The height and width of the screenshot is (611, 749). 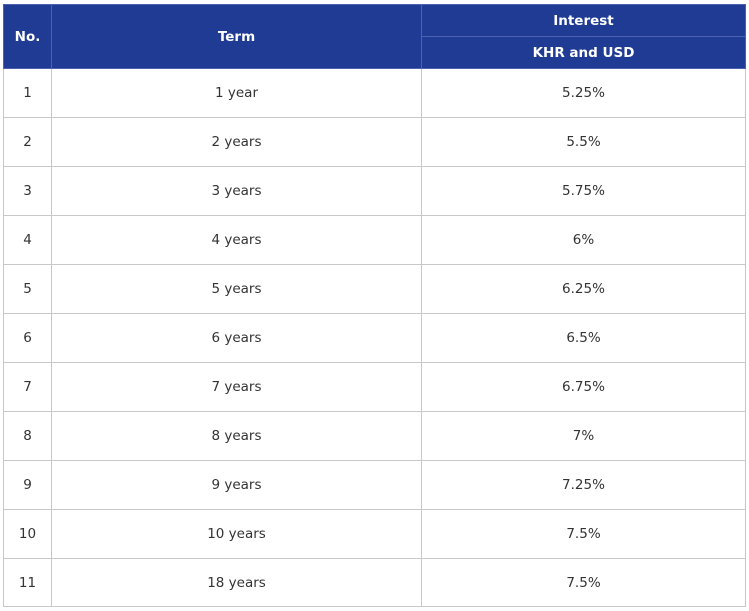 What do you see at coordinates (236, 338) in the screenshot?
I see `cell-term: 6 years` at bounding box center [236, 338].